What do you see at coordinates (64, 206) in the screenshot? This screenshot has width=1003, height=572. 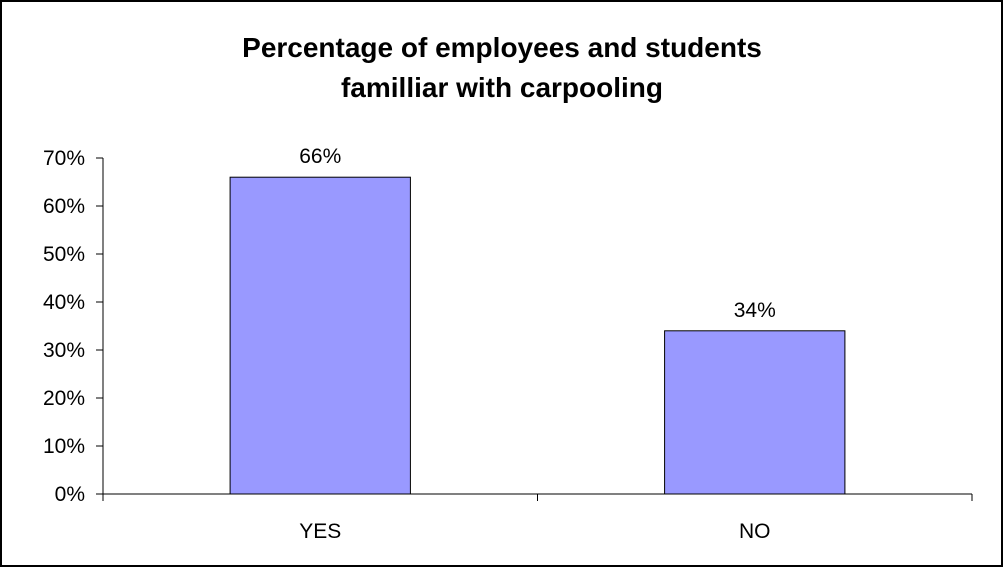 I see `y-tick-label: 60%` at bounding box center [64, 206].